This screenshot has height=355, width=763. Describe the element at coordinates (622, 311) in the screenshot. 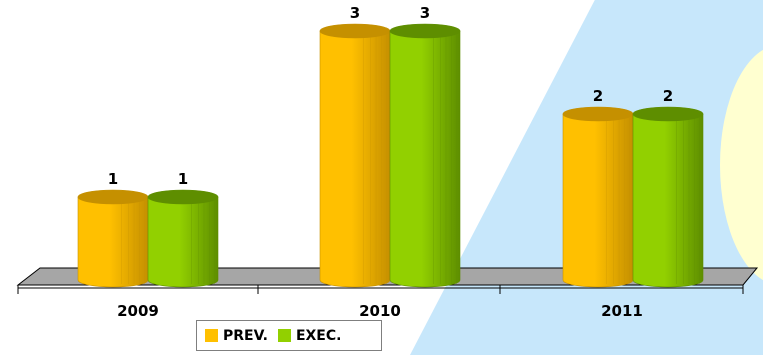

I see `x-tick-label-2011: 2011` at that location.